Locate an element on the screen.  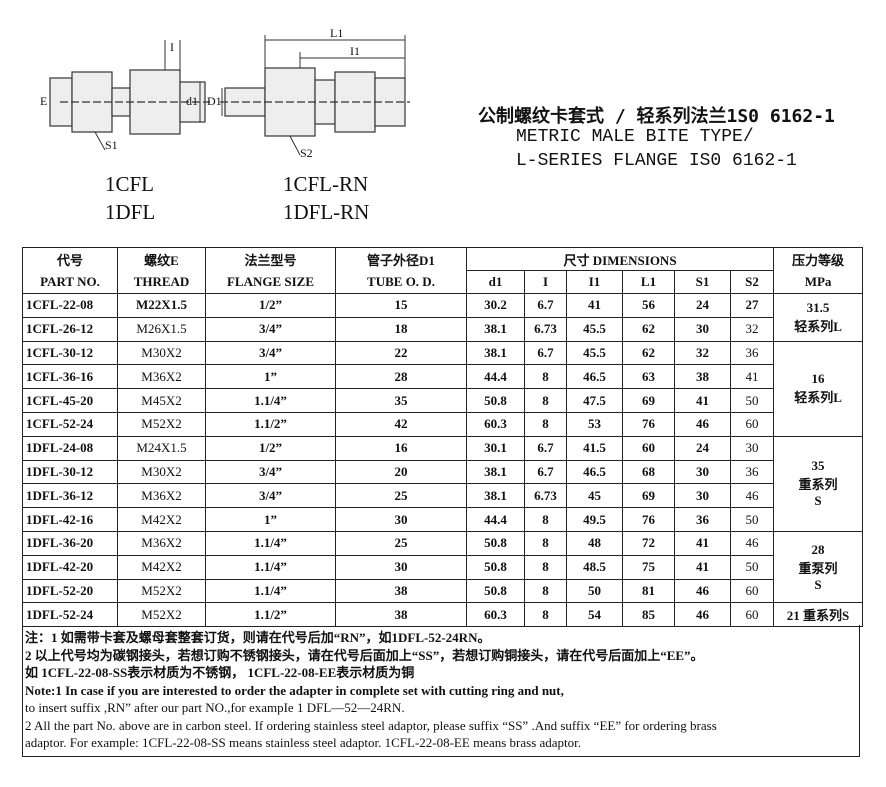
pressure-cell: 21 重系列S is located at coordinates (818, 615).